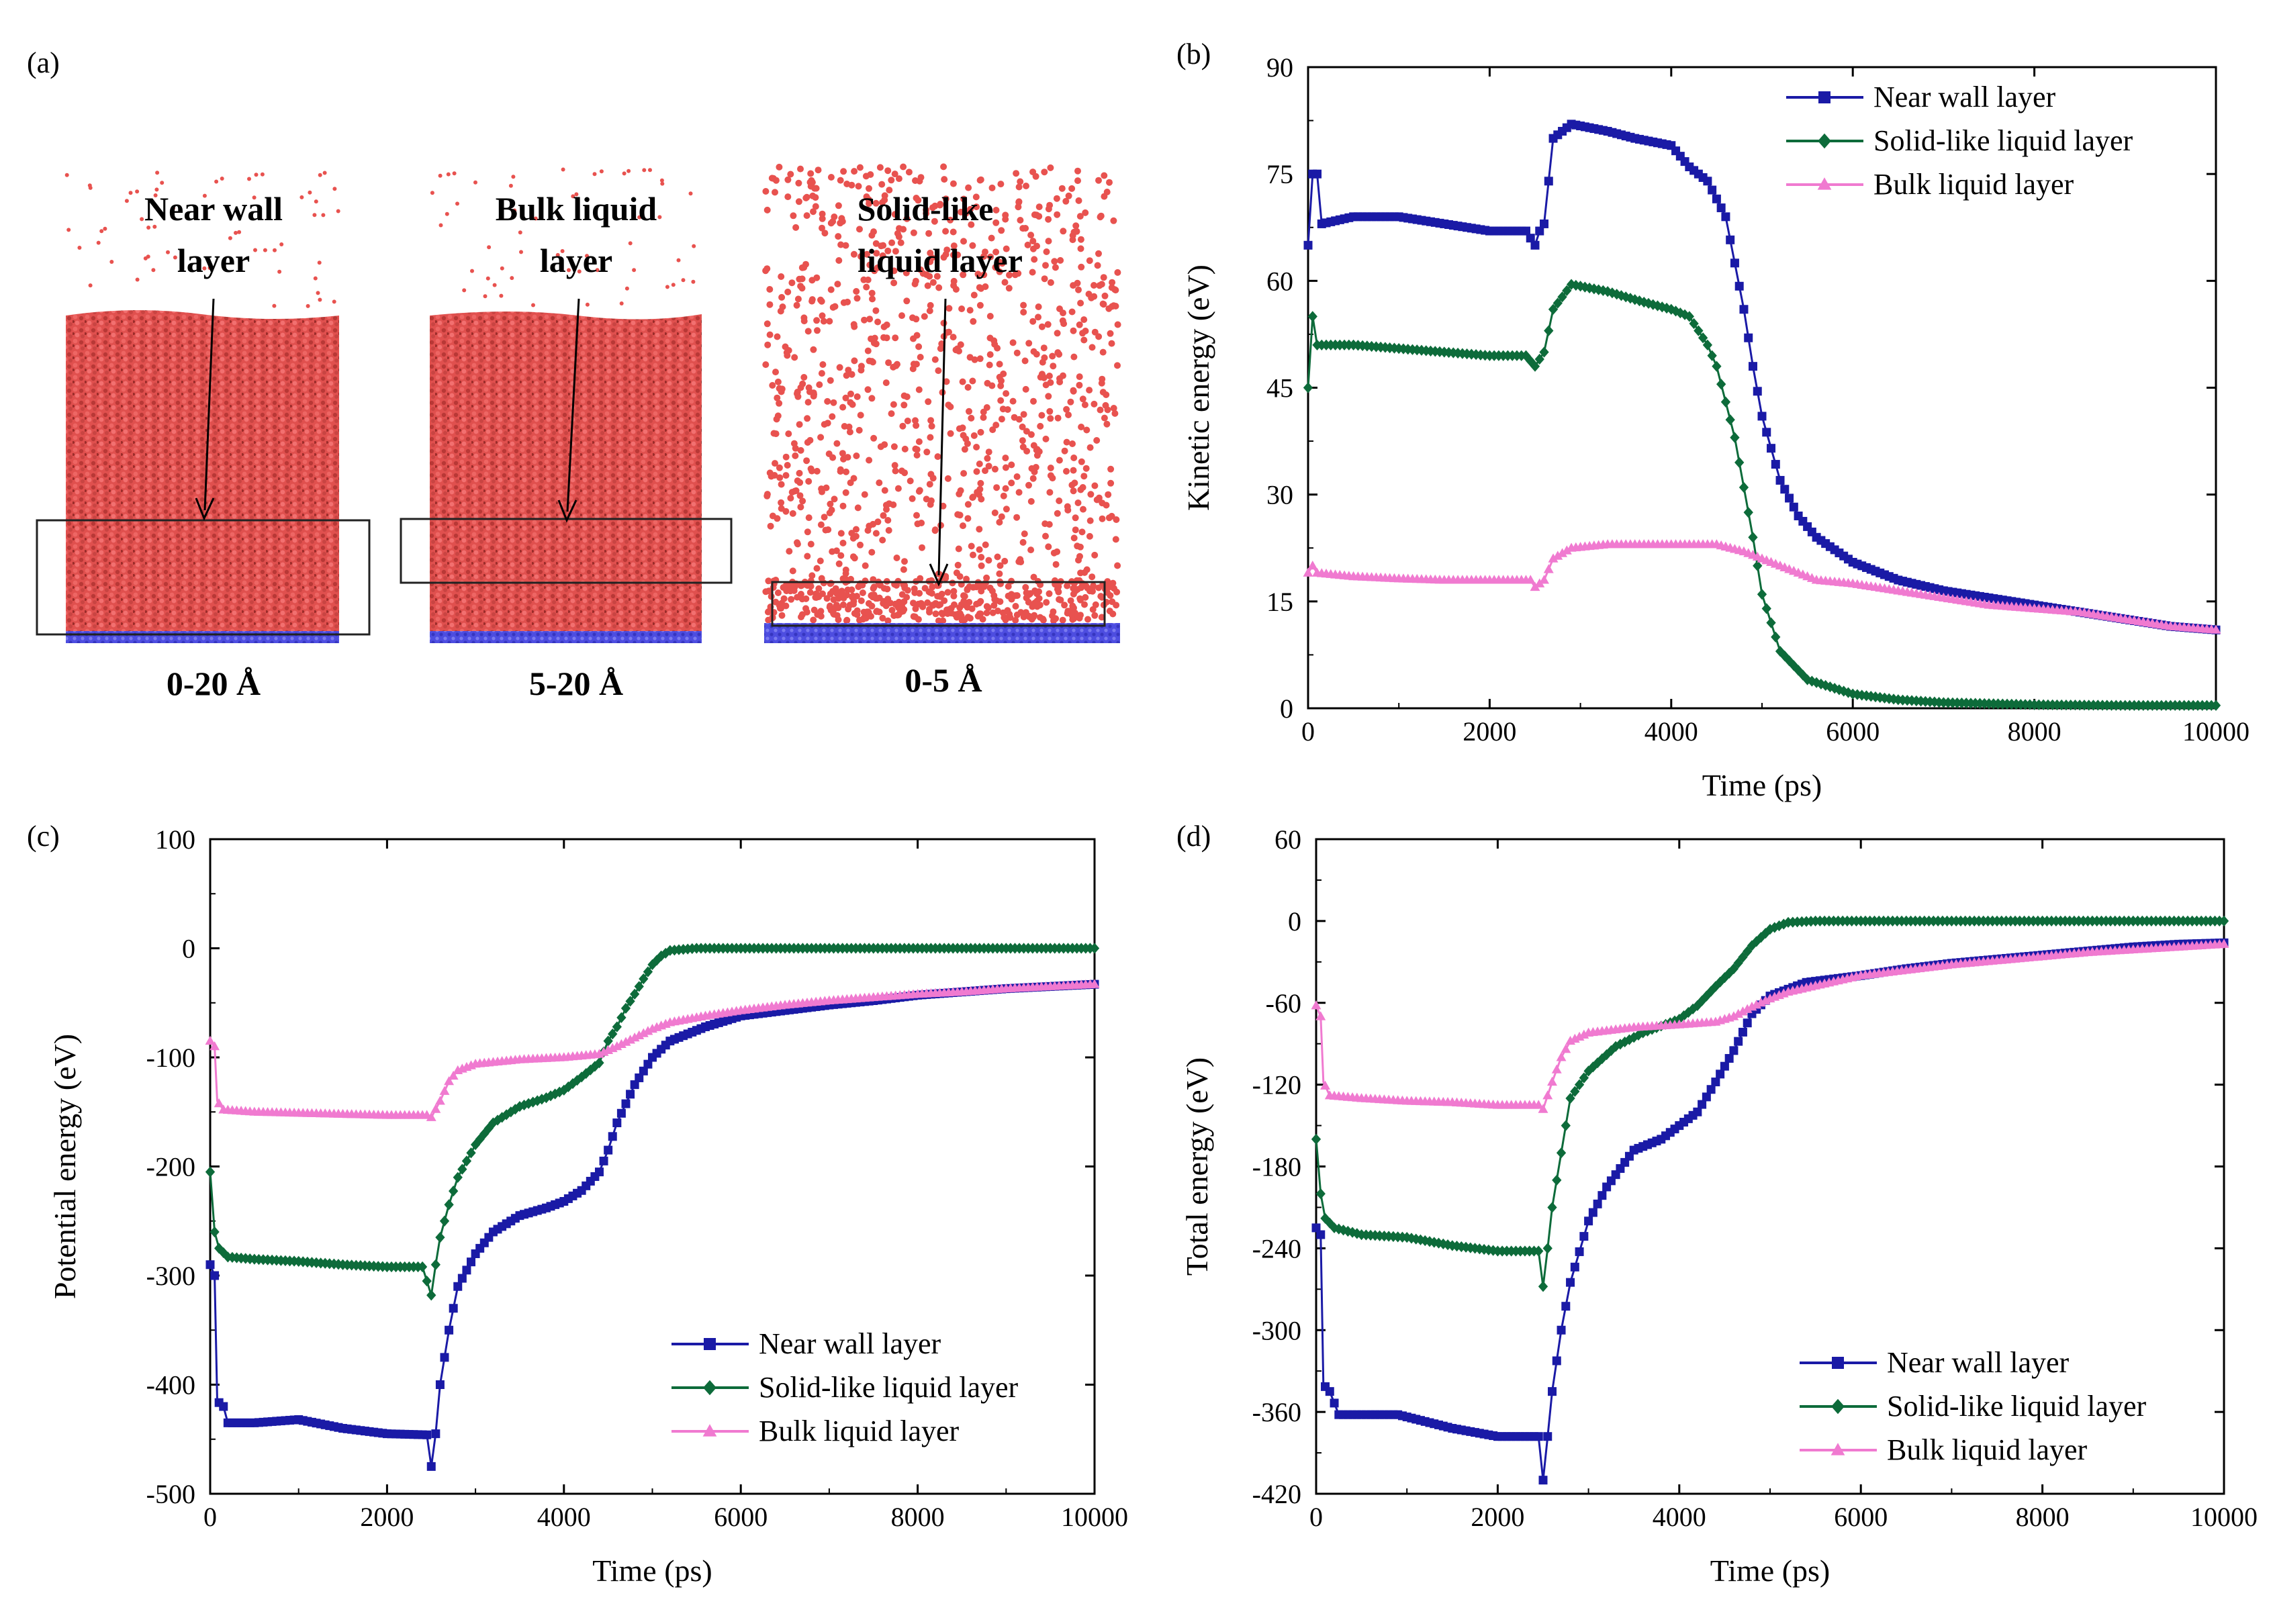 Image resolution: width=2271 pixels, height=1624 pixels. Describe the element at coordinates (652, 1571) in the screenshot. I see `x-axis-label: Time (ps)` at that location.